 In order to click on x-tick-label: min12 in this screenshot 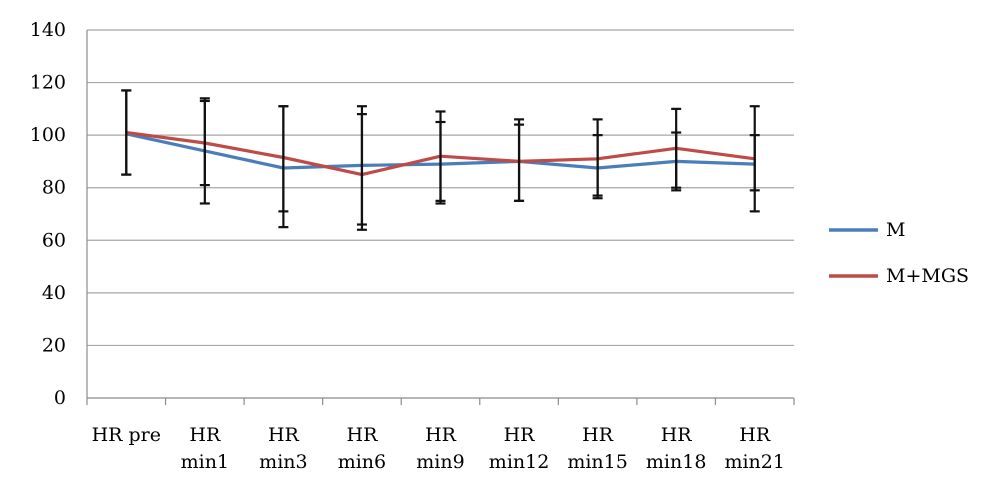, I will do `click(519, 462)`.